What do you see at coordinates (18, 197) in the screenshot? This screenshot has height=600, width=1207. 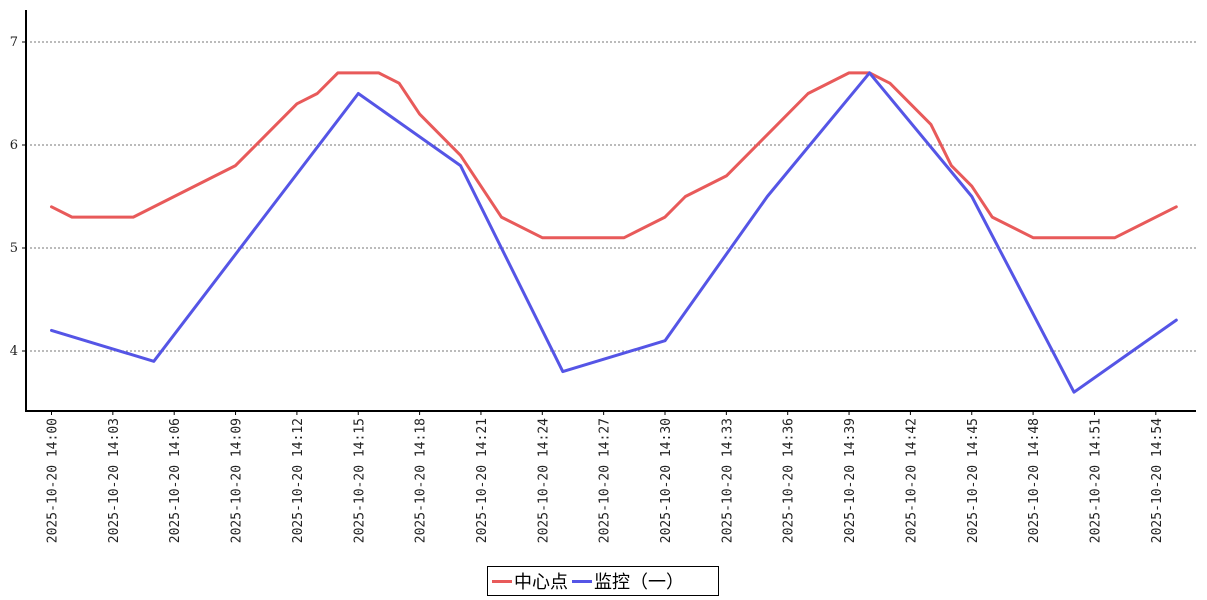 I see `y-tick-labels: 4 5 6 7` at bounding box center [18, 197].